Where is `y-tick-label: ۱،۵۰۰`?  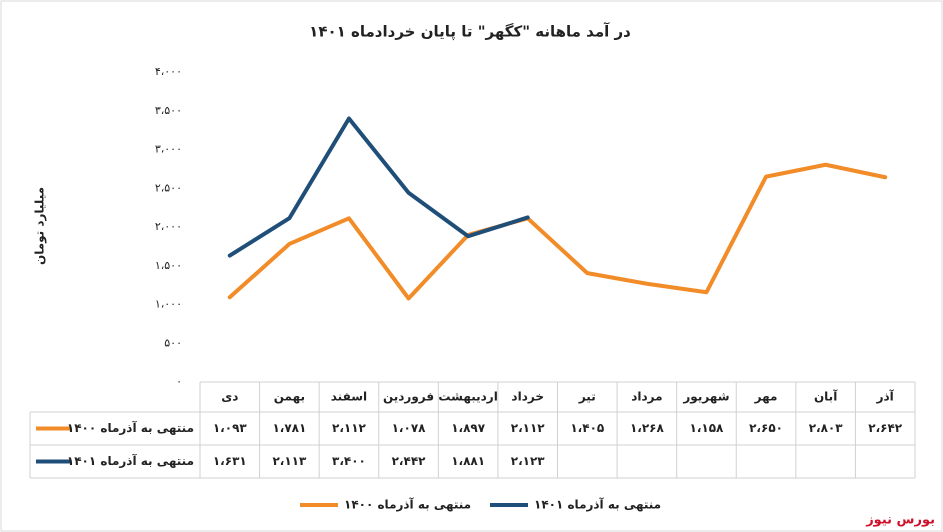
y-tick-label: ۱،۵۰۰ is located at coordinates (168, 265).